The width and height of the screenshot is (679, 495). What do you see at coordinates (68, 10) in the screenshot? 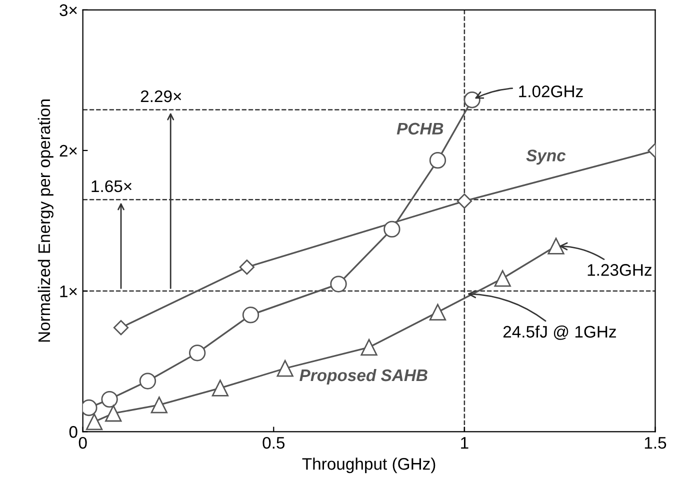
I see `y-tick-label: 3×` at bounding box center [68, 10].